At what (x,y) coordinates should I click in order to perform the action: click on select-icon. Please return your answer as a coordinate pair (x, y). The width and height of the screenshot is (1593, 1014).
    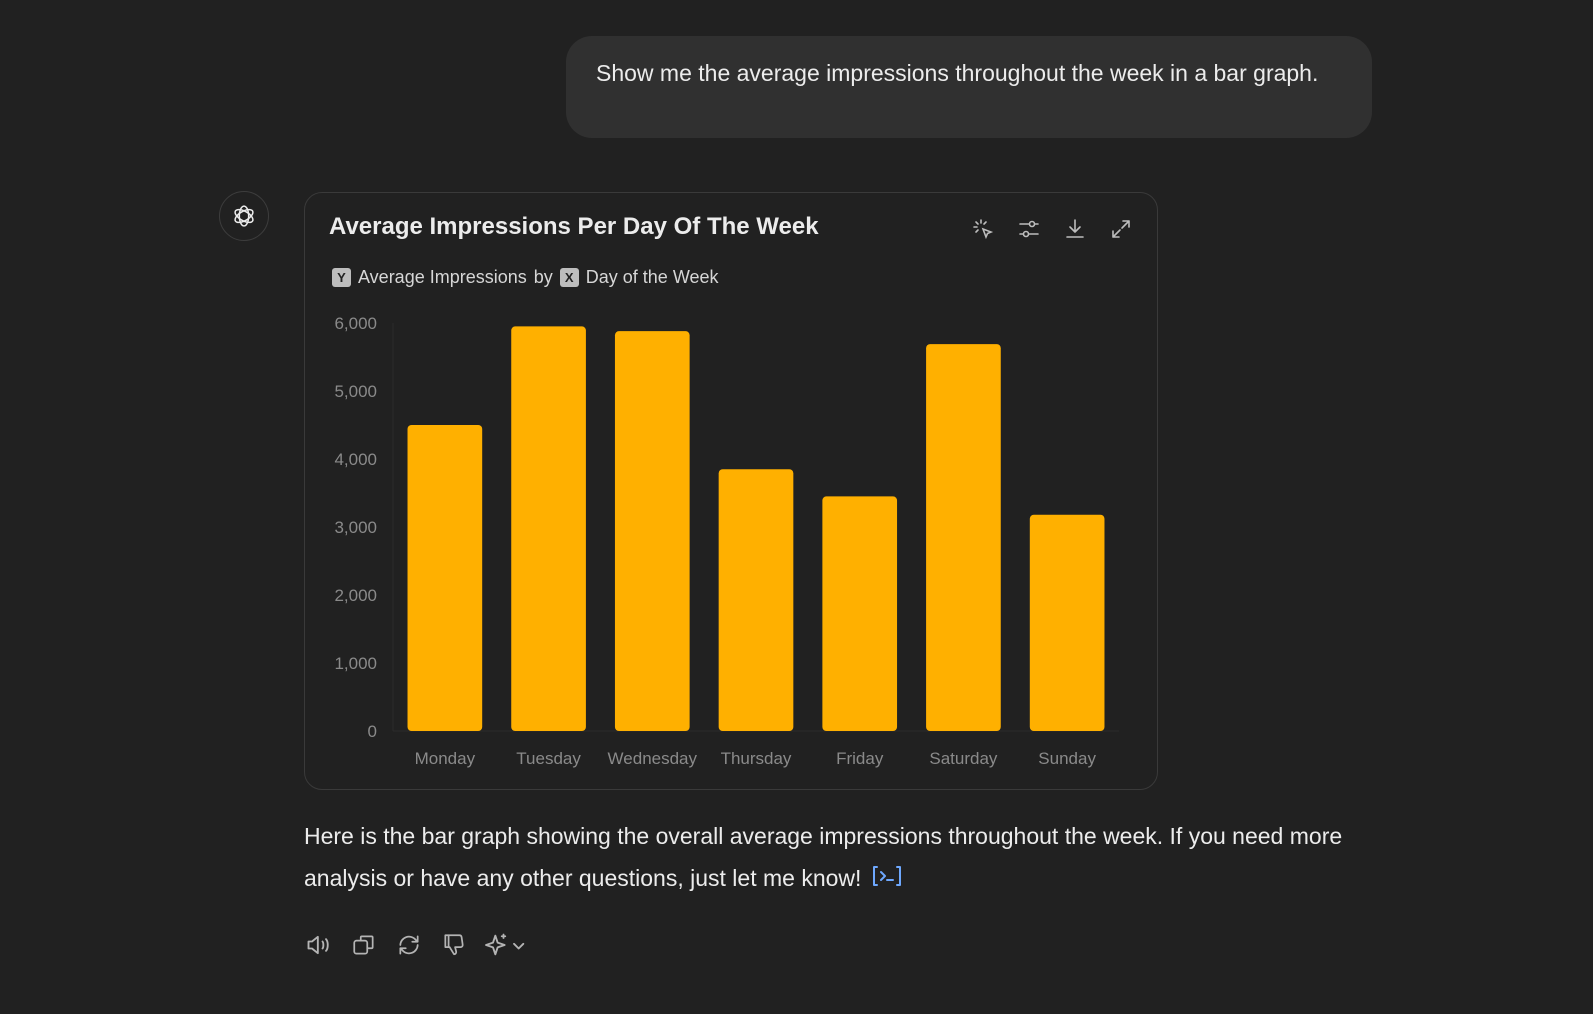
    Looking at the image, I should click on (983, 229).